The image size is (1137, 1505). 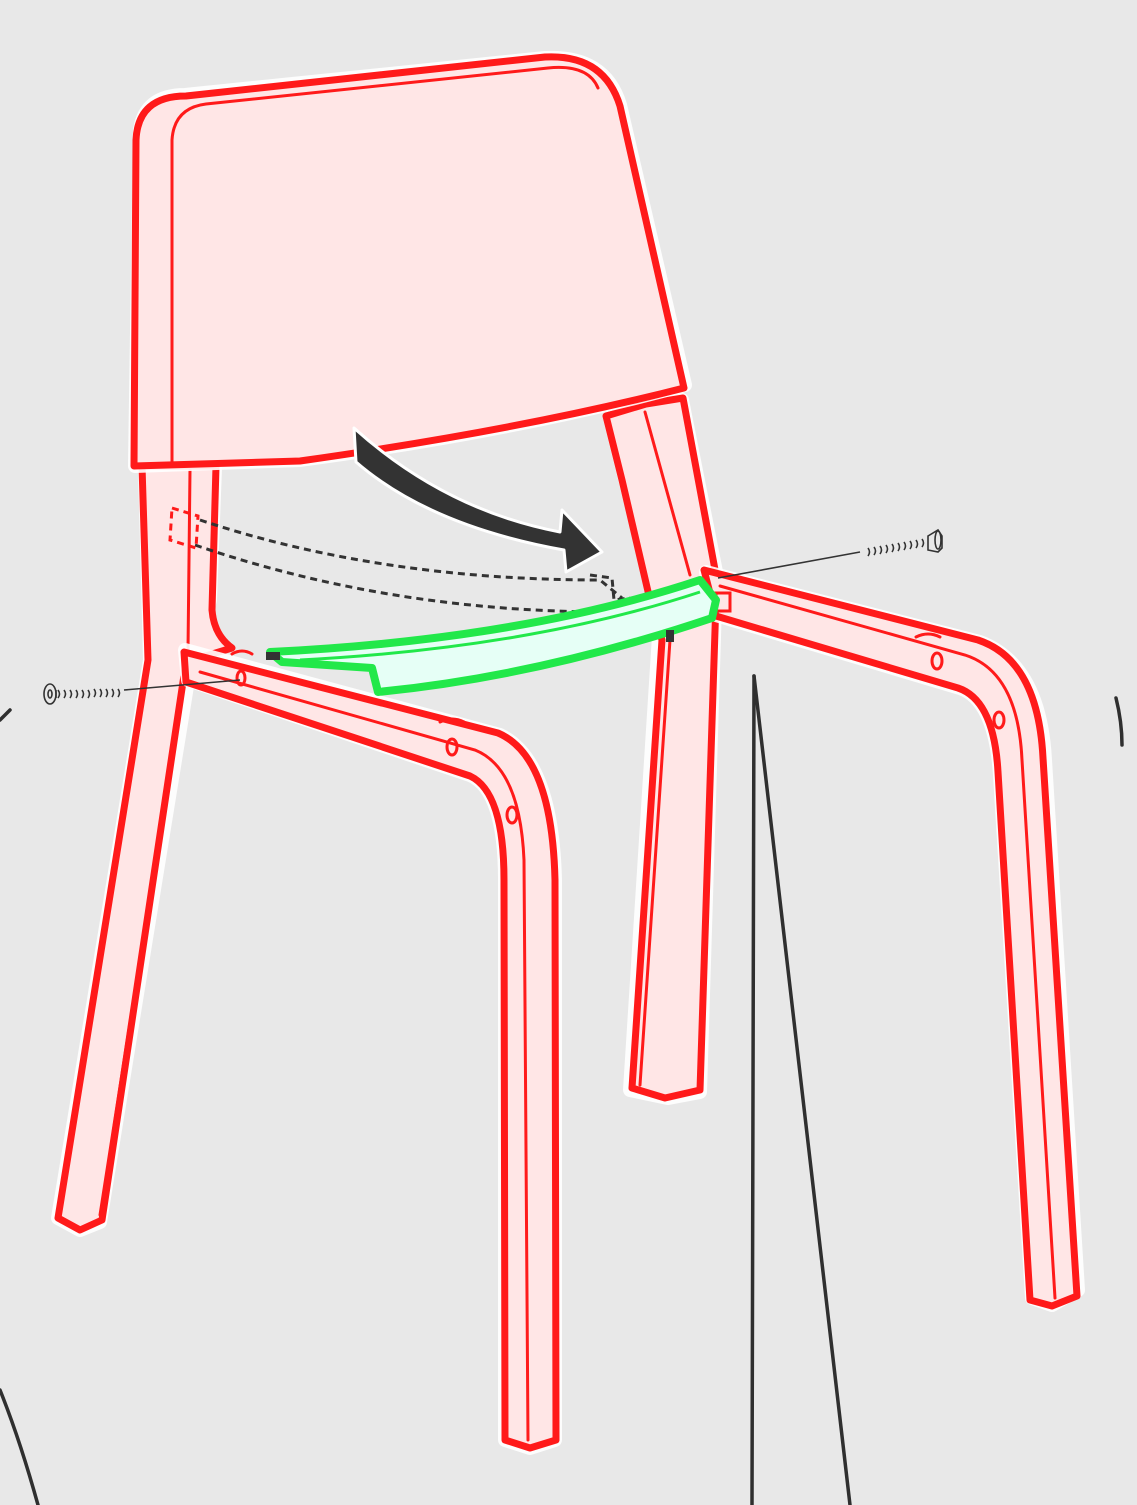 What do you see at coordinates (143, 849) in the screenshot?
I see `rear-left-leg` at bounding box center [143, 849].